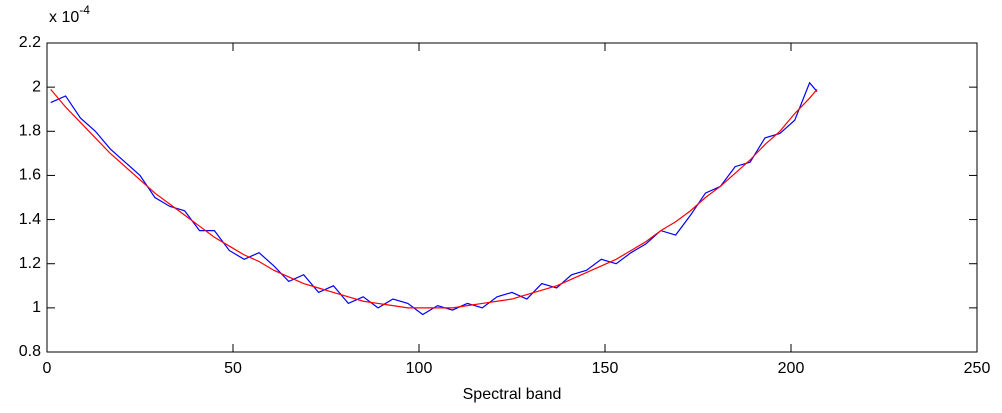 The image size is (1002, 413). Describe the element at coordinates (64, 17) in the screenshot. I see `multiplier-base: x 10` at that location.